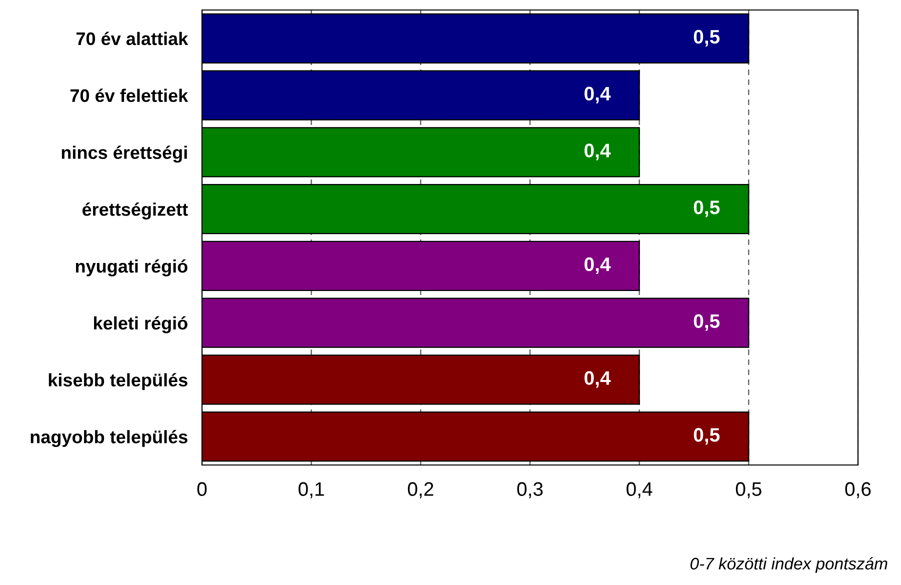  I want to click on x-tick-label: 0, so click(202, 489).